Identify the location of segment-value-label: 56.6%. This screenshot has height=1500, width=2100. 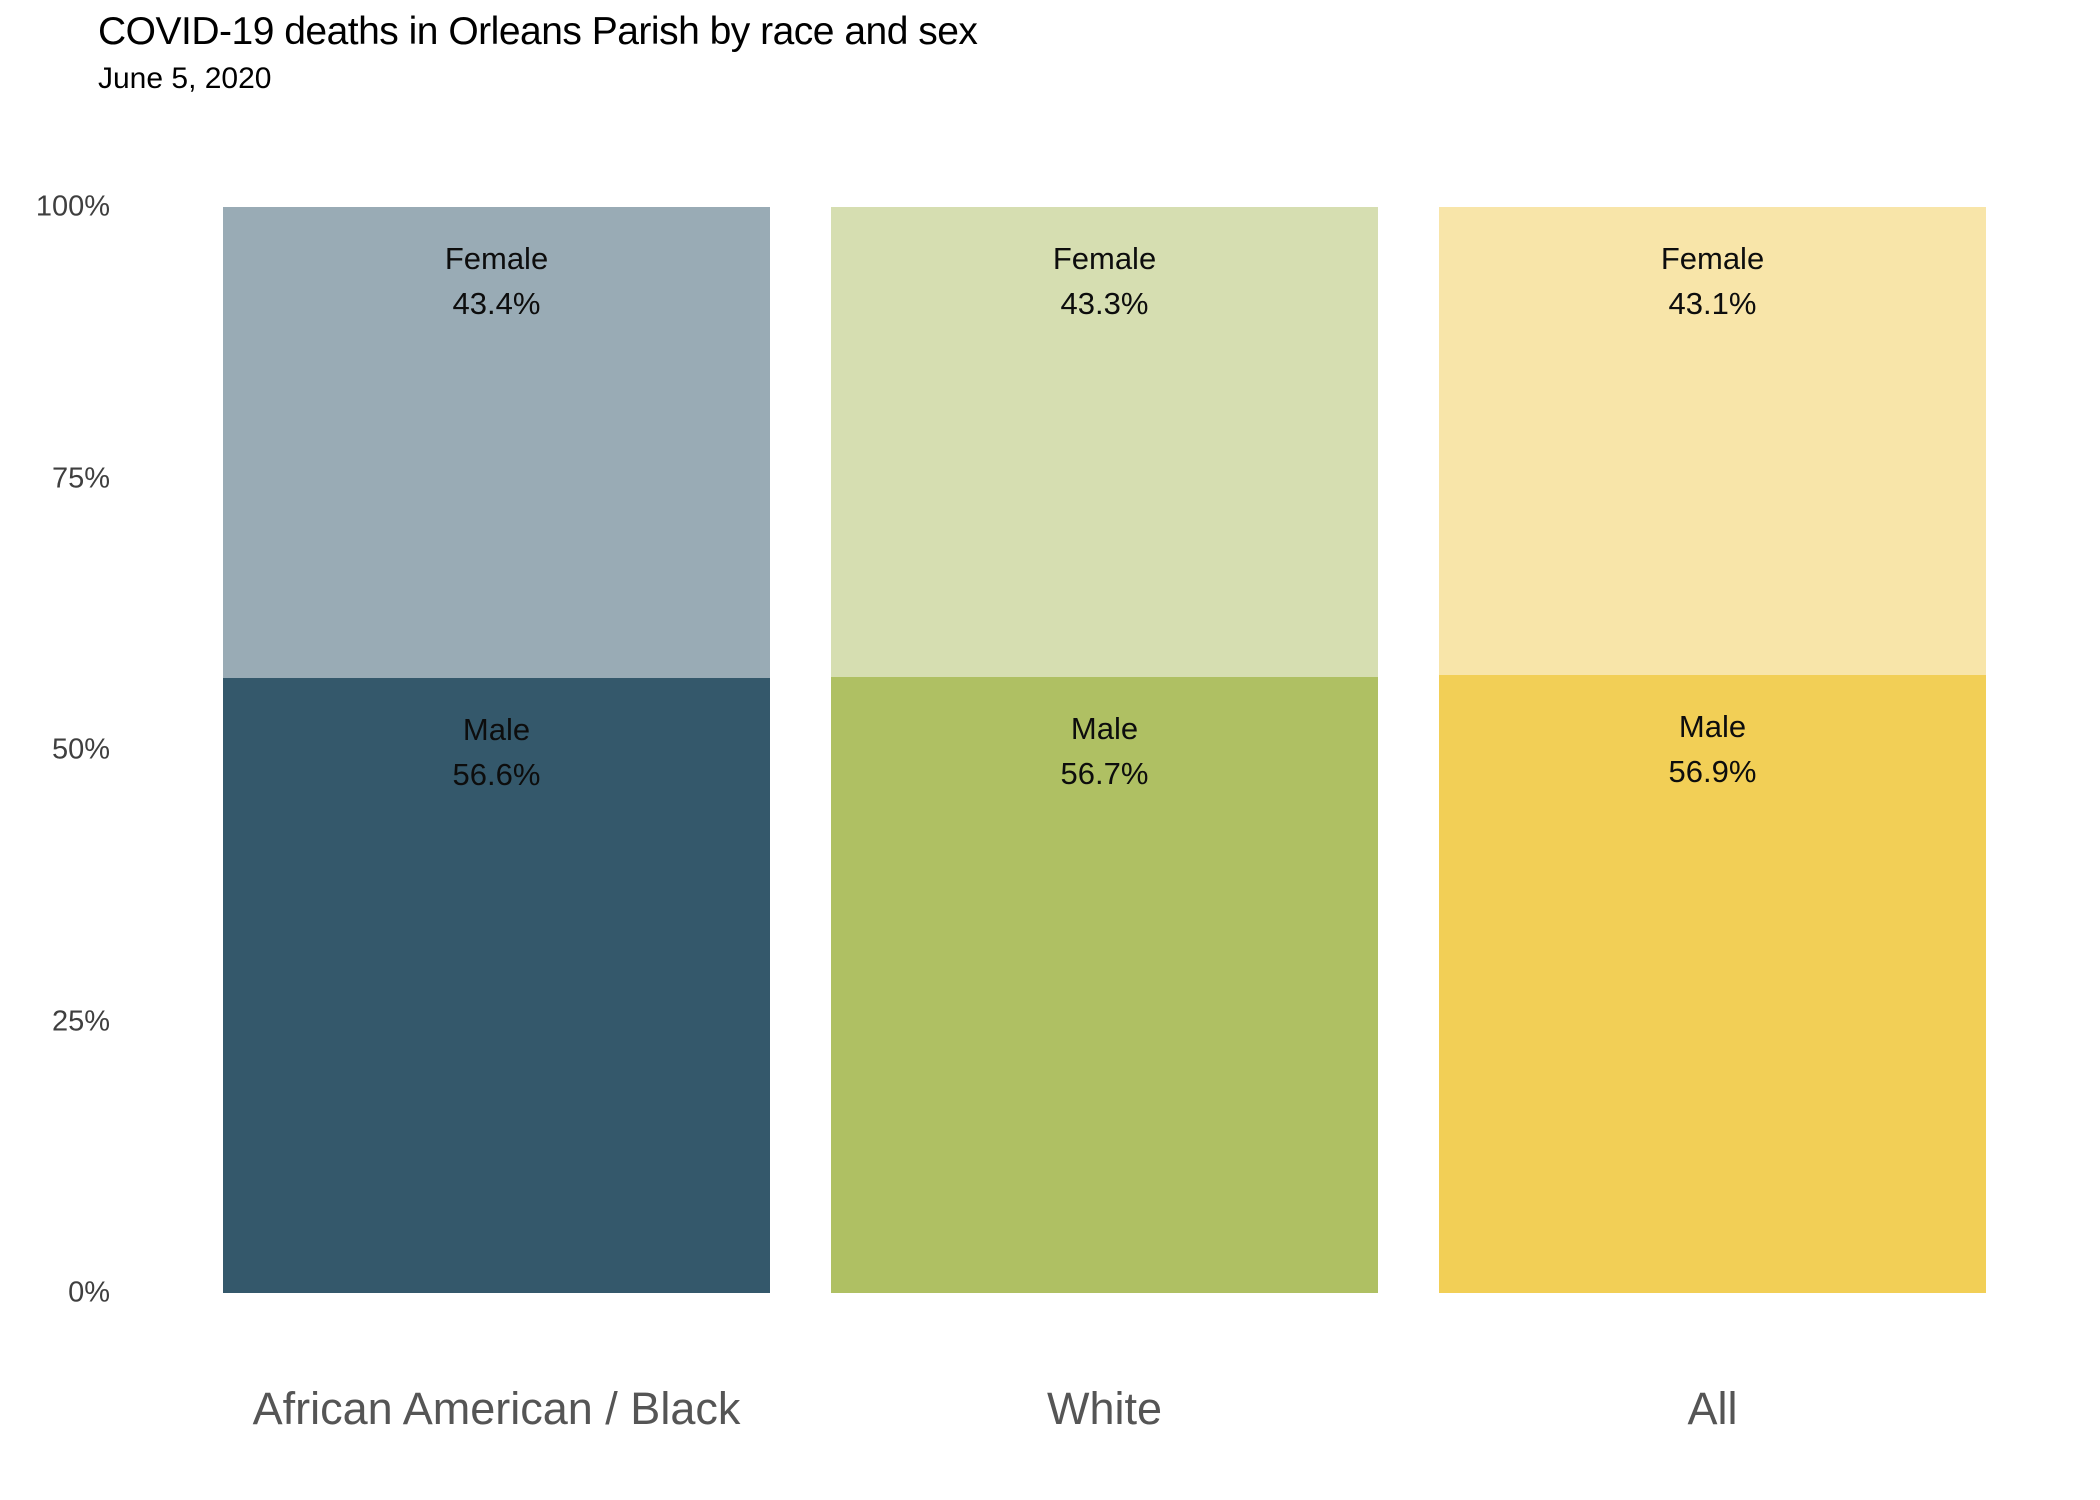
(496, 775).